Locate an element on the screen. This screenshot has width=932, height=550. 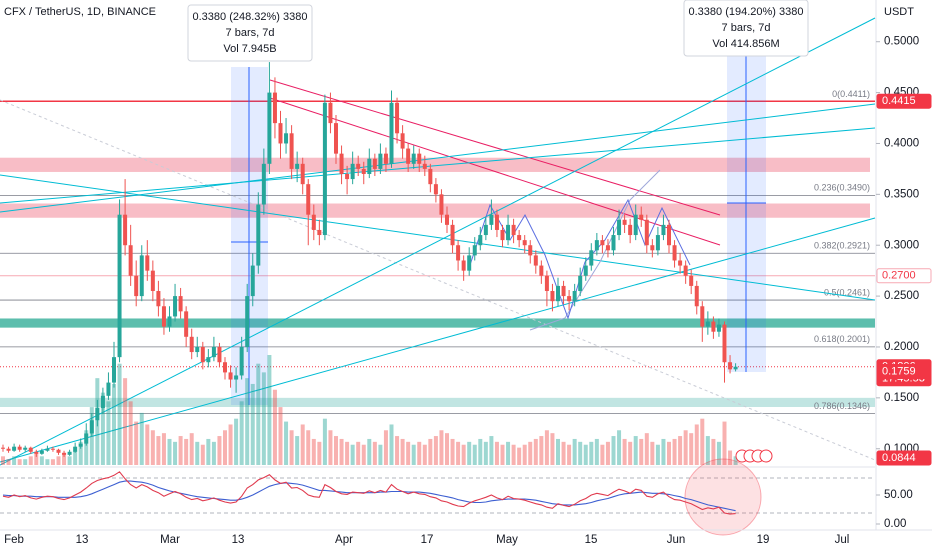
x-tick-label: Mar is located at coordinates (170, 540).